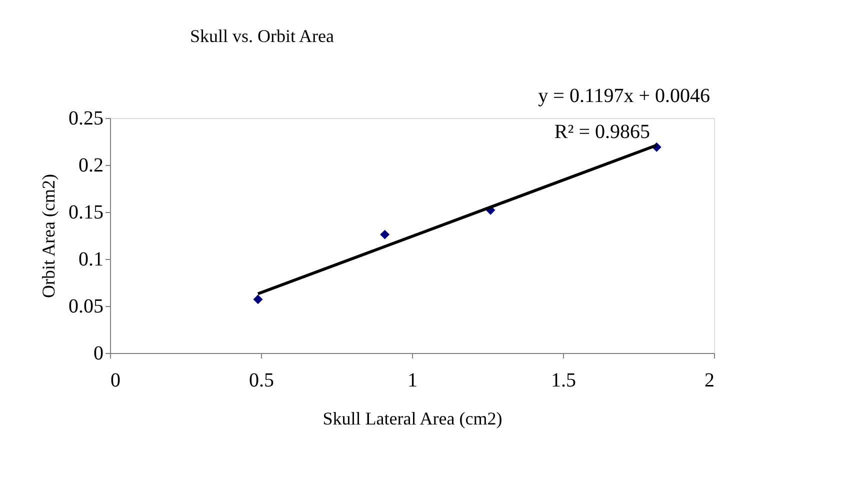 Image resolution: width=865 pixels, height=504 pixels. What do you see at coordinates (261, 381) in the screenshot?
I see `x-tick-label: 0.5` at bounding box center [261, 381].